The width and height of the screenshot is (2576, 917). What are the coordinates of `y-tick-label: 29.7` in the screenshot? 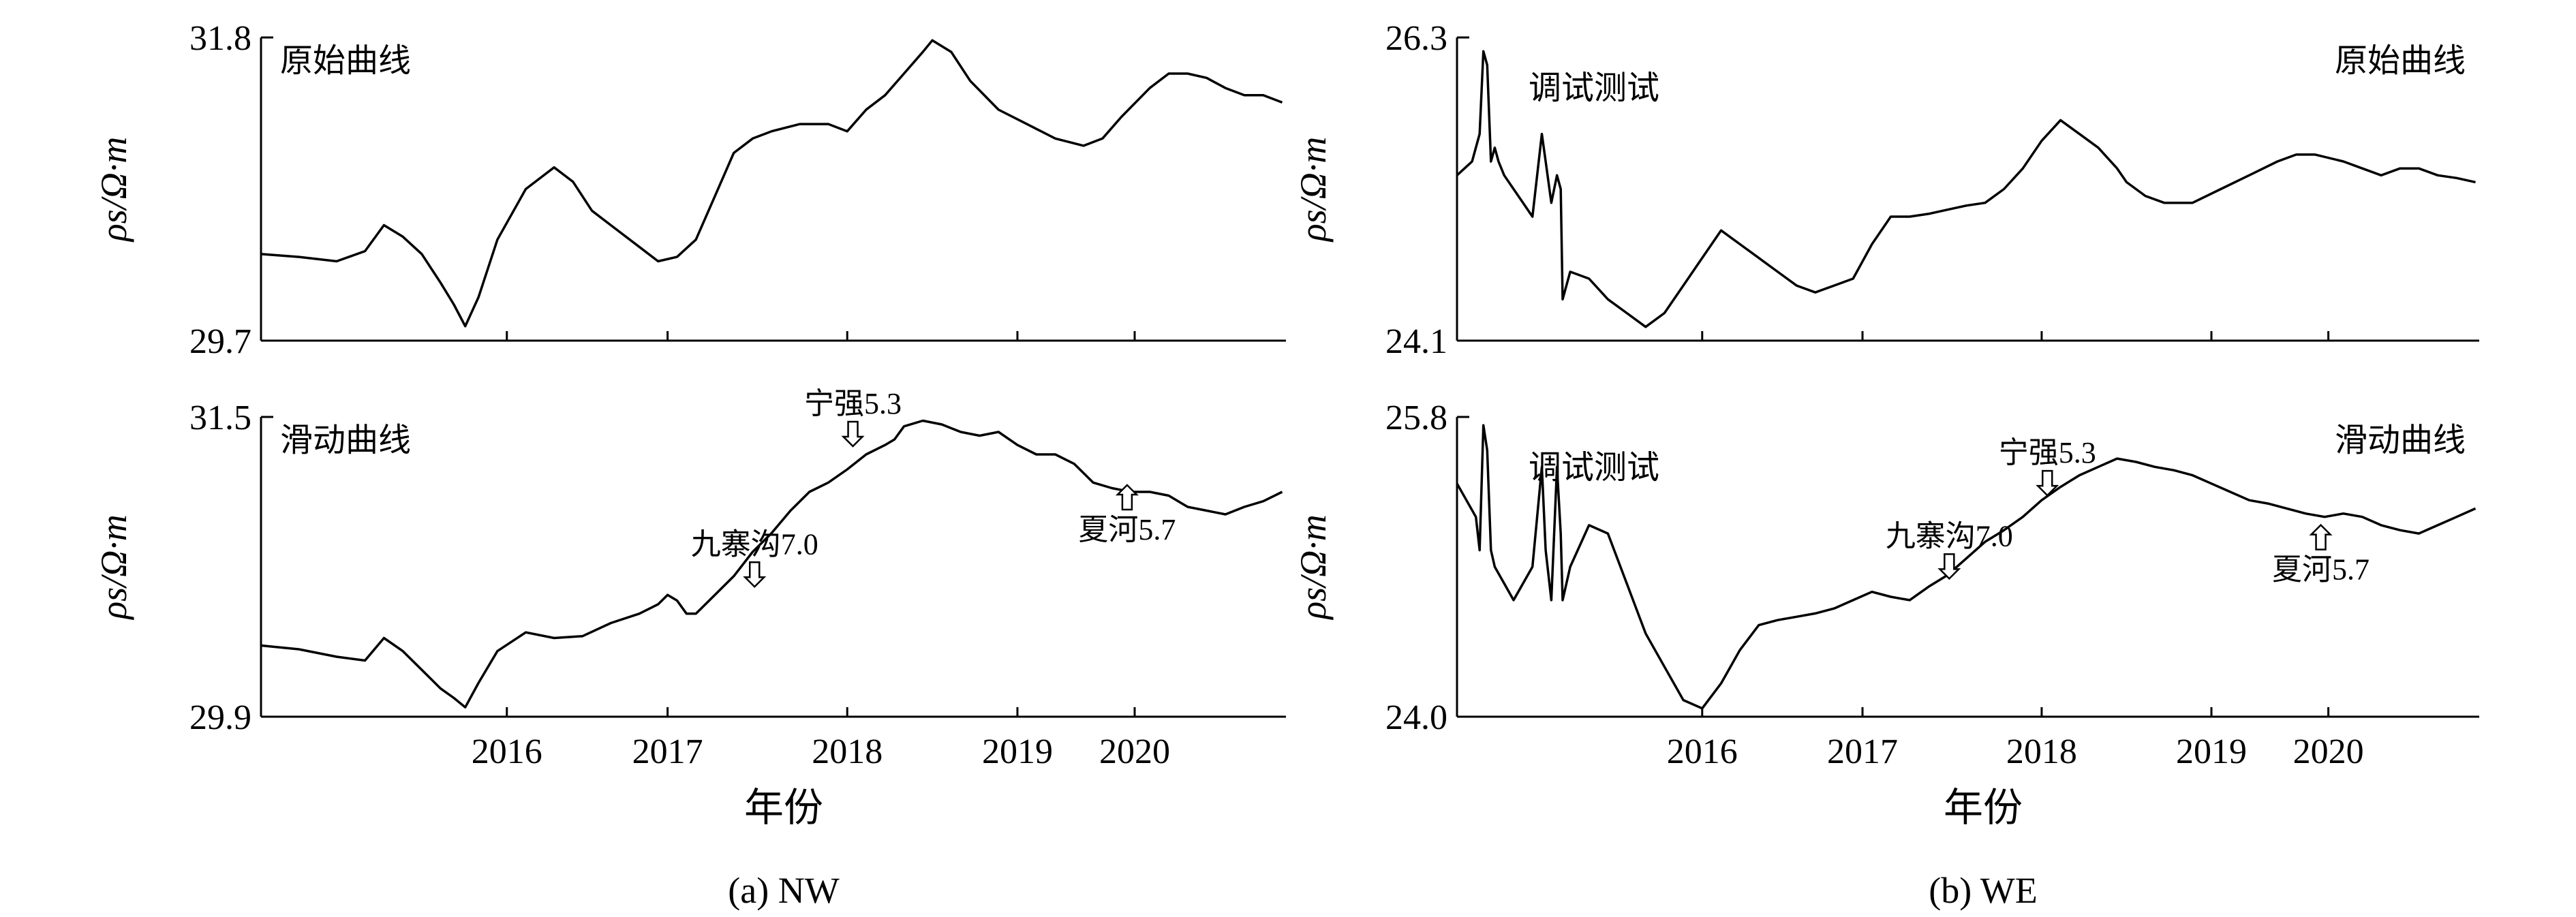 It's located at (220, 341).